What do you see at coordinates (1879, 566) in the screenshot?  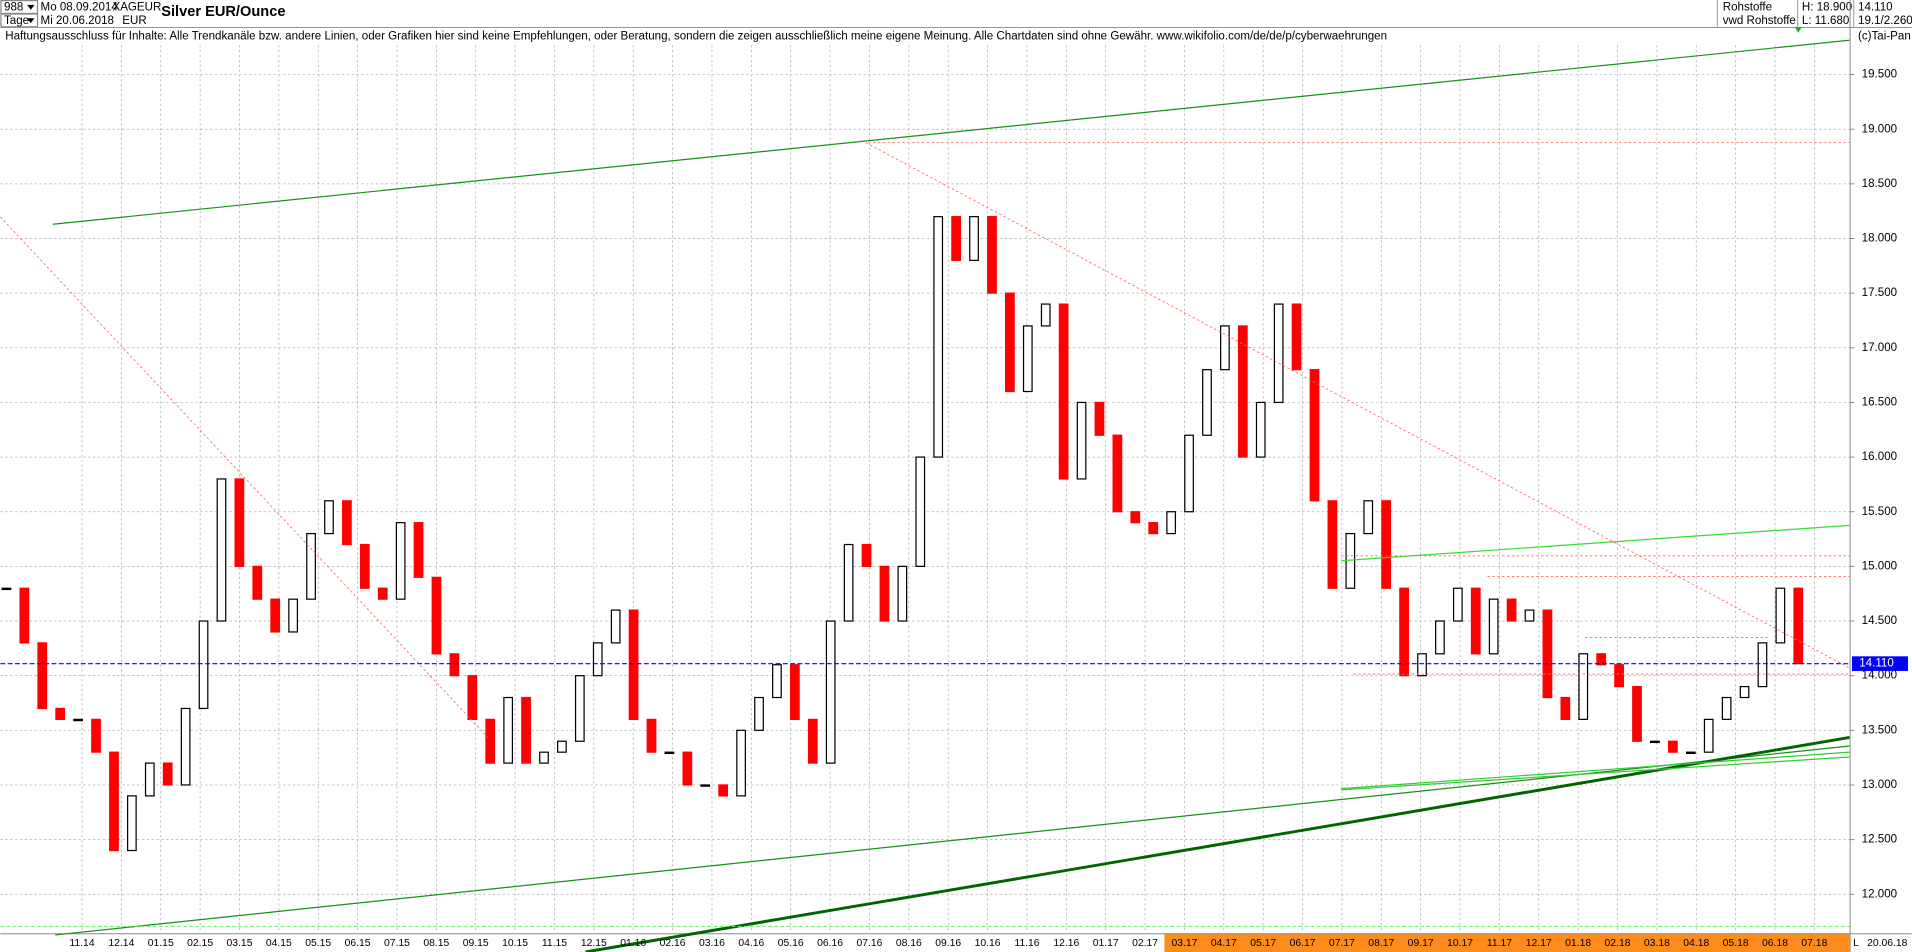 I see `y-tick-label: 15.000` at bounding box center [1879, 566].